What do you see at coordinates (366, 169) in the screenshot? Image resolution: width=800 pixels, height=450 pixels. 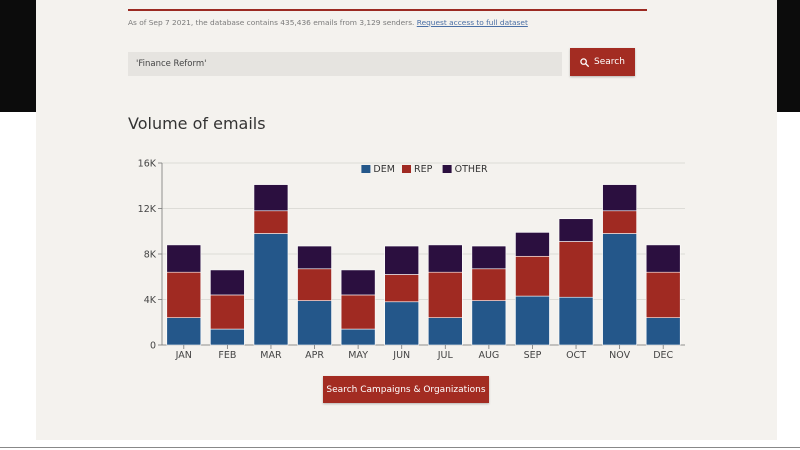 I see `legend-swatch-dem` at bounding box center [366, 169].